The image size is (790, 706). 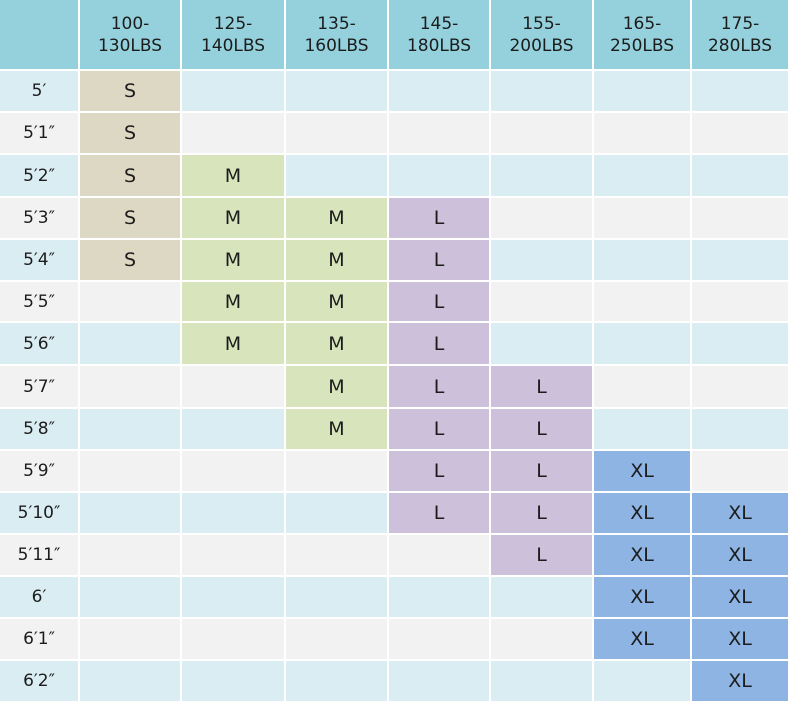 I want to click on height-label-cell: 5′9″, so click(x=39, y=471).